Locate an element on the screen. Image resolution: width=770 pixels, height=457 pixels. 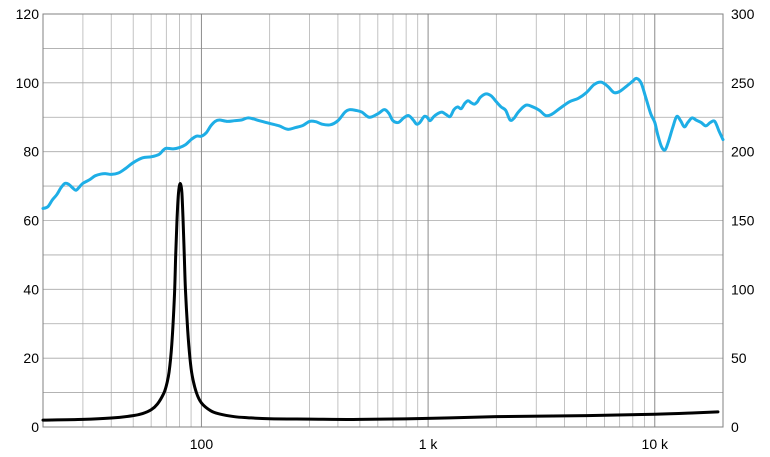
left-y-axis-ticks: 0 20 40 60 80 100 120 is located at coordinates (28, 220).